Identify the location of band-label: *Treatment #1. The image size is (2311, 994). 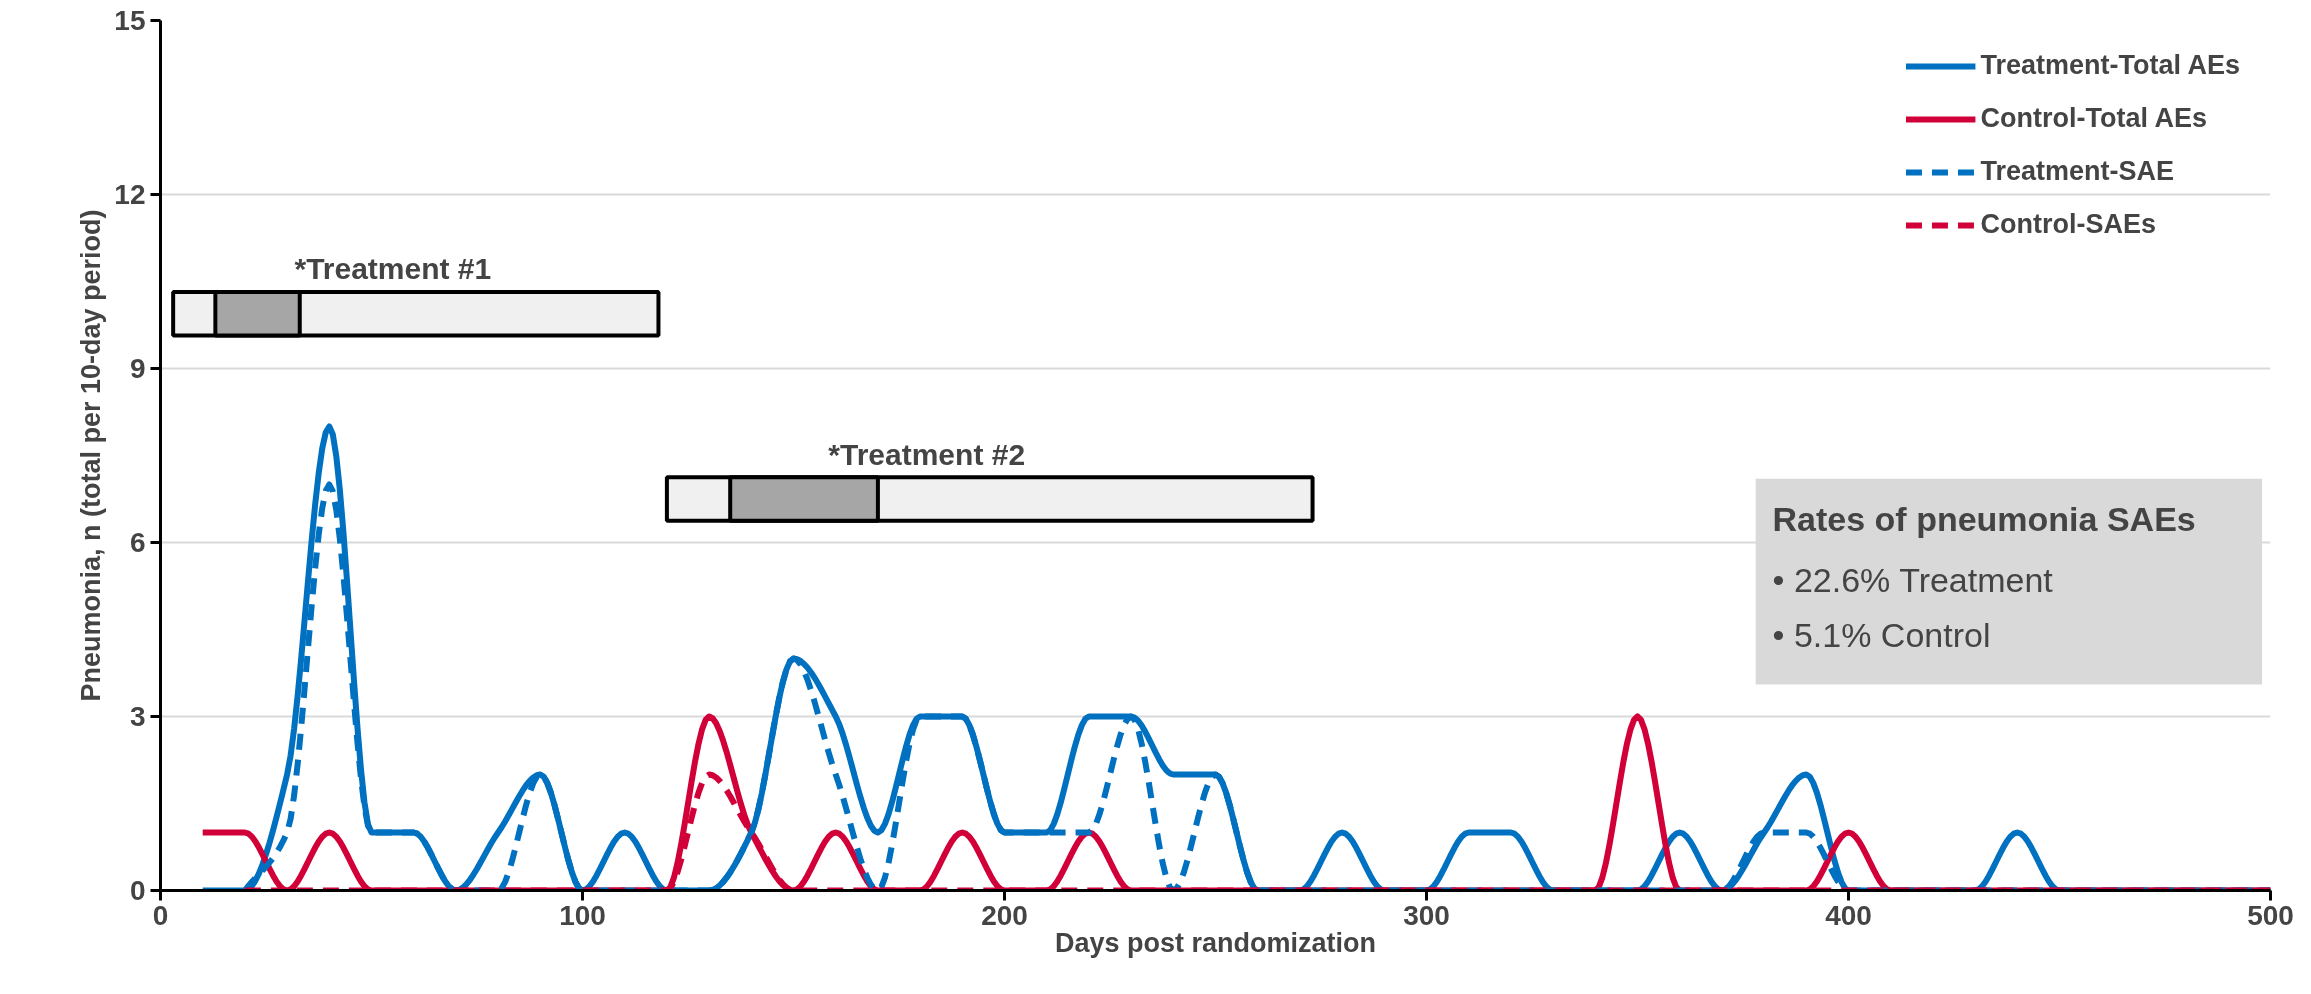
(393, 269).